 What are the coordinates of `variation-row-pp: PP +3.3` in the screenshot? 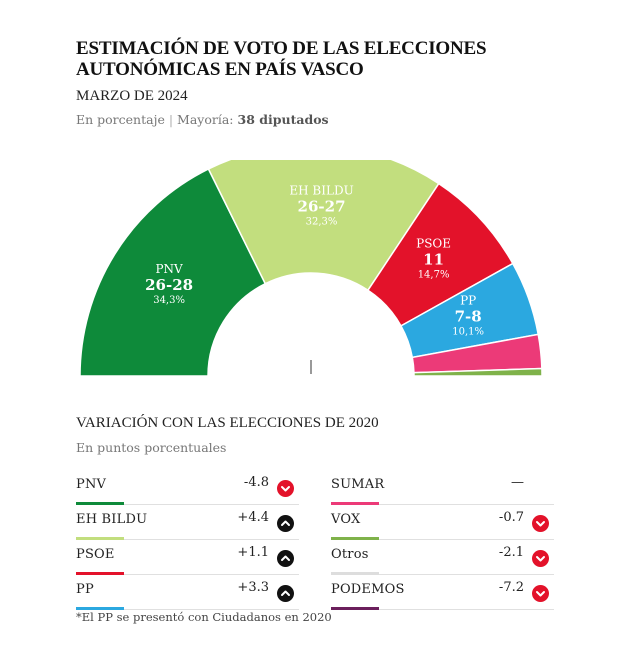 It's located at (187, 592).